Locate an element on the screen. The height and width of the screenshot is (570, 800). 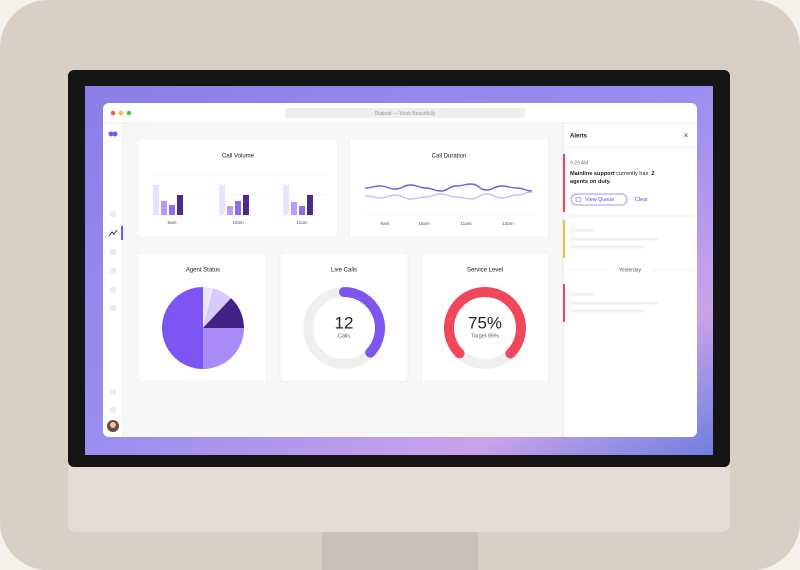
queue-icon is located at coordinates (578, 199).